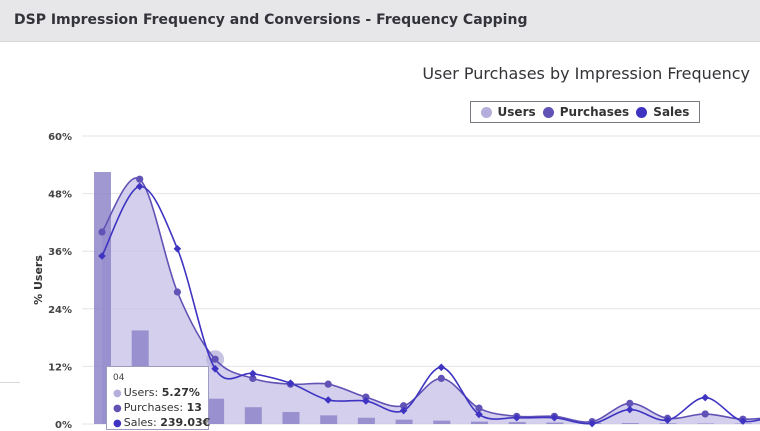  Describe the element at coordinates (142, 422) in the screenshot. I see `tooltip-sales-label: Sales:` at that location.